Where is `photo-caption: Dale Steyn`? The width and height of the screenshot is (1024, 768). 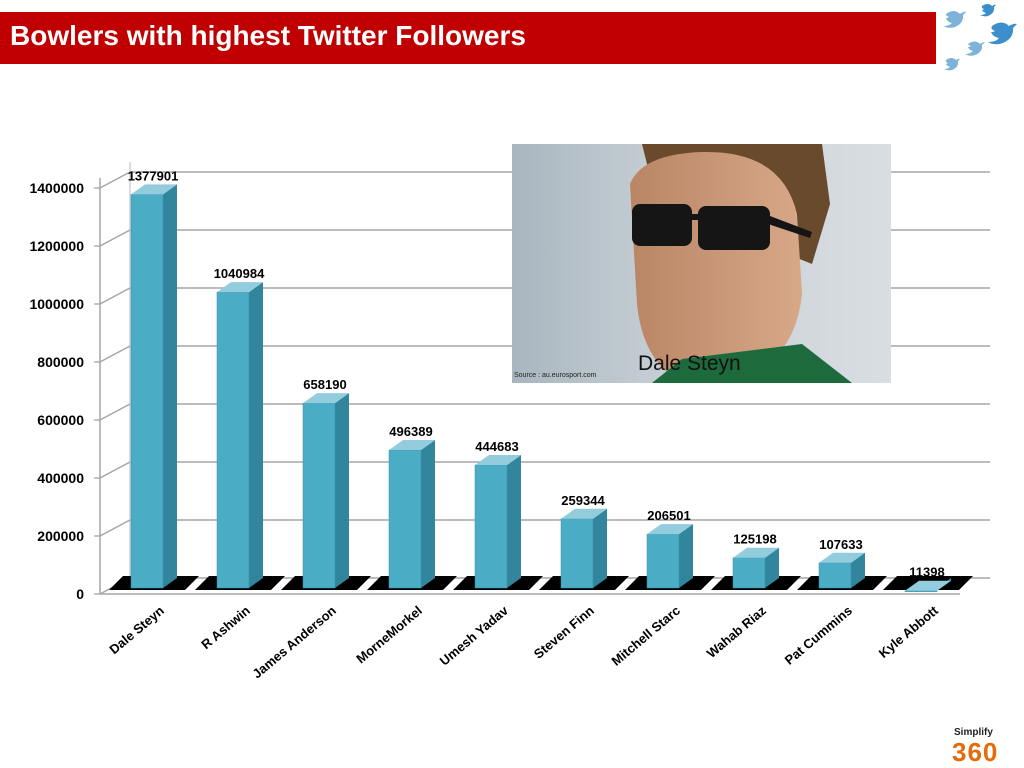 photo-caption: Dale Steyn is located at coordinates (689, 363).